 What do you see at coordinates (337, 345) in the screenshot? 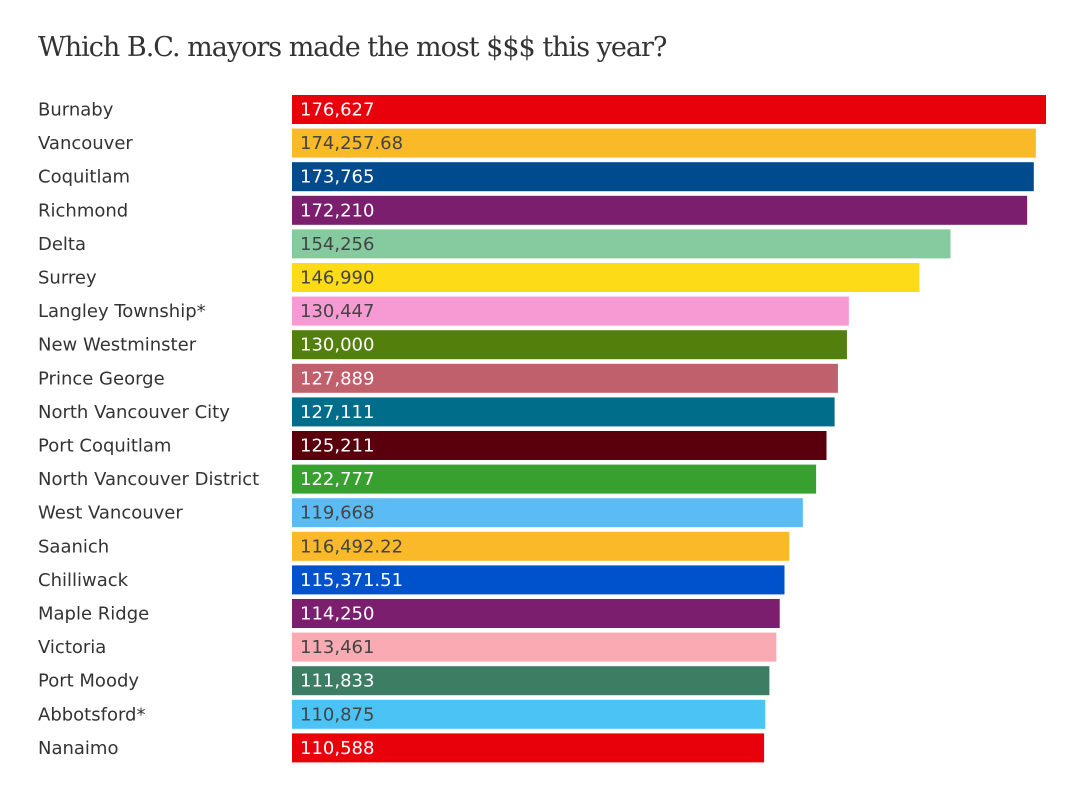
I see `value-label: 130,000` at bounding box center [337, 345].